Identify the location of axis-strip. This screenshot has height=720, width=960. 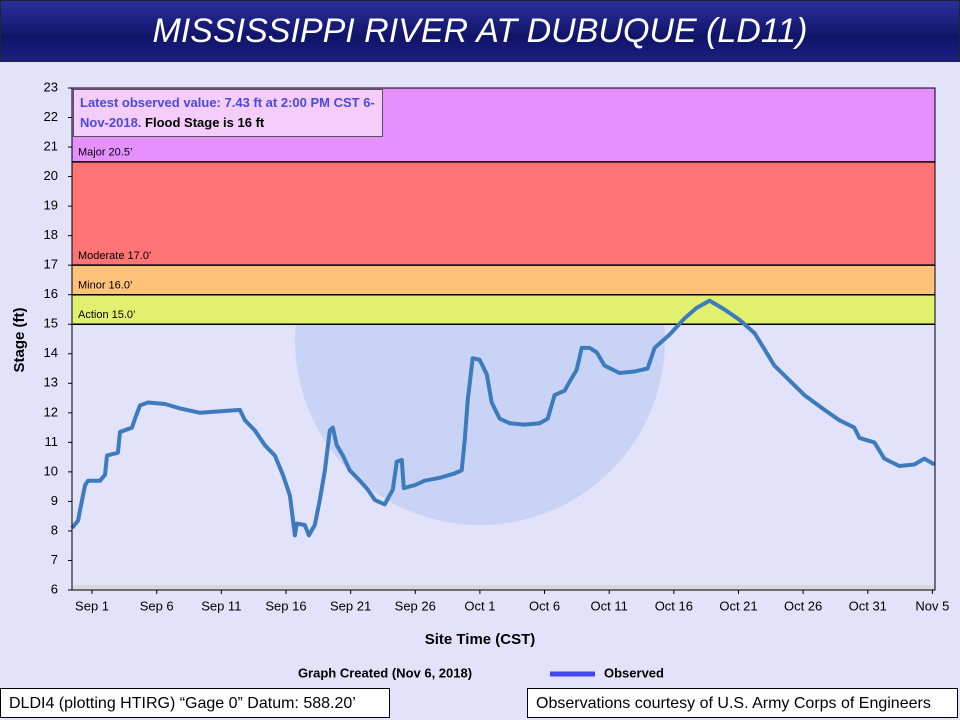
(503, 587).